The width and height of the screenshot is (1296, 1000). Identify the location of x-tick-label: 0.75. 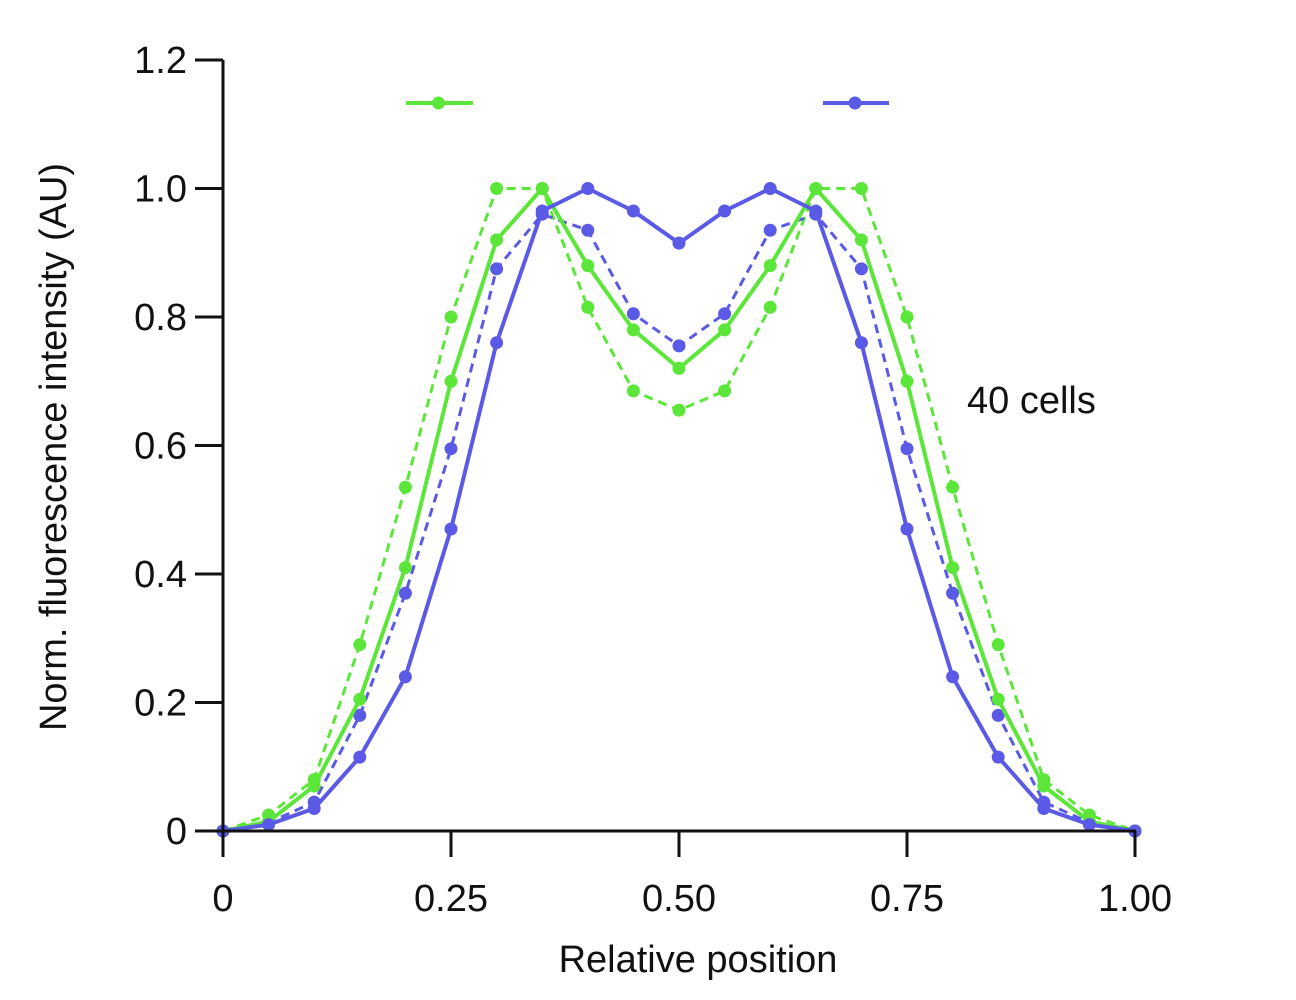
(907, 899).